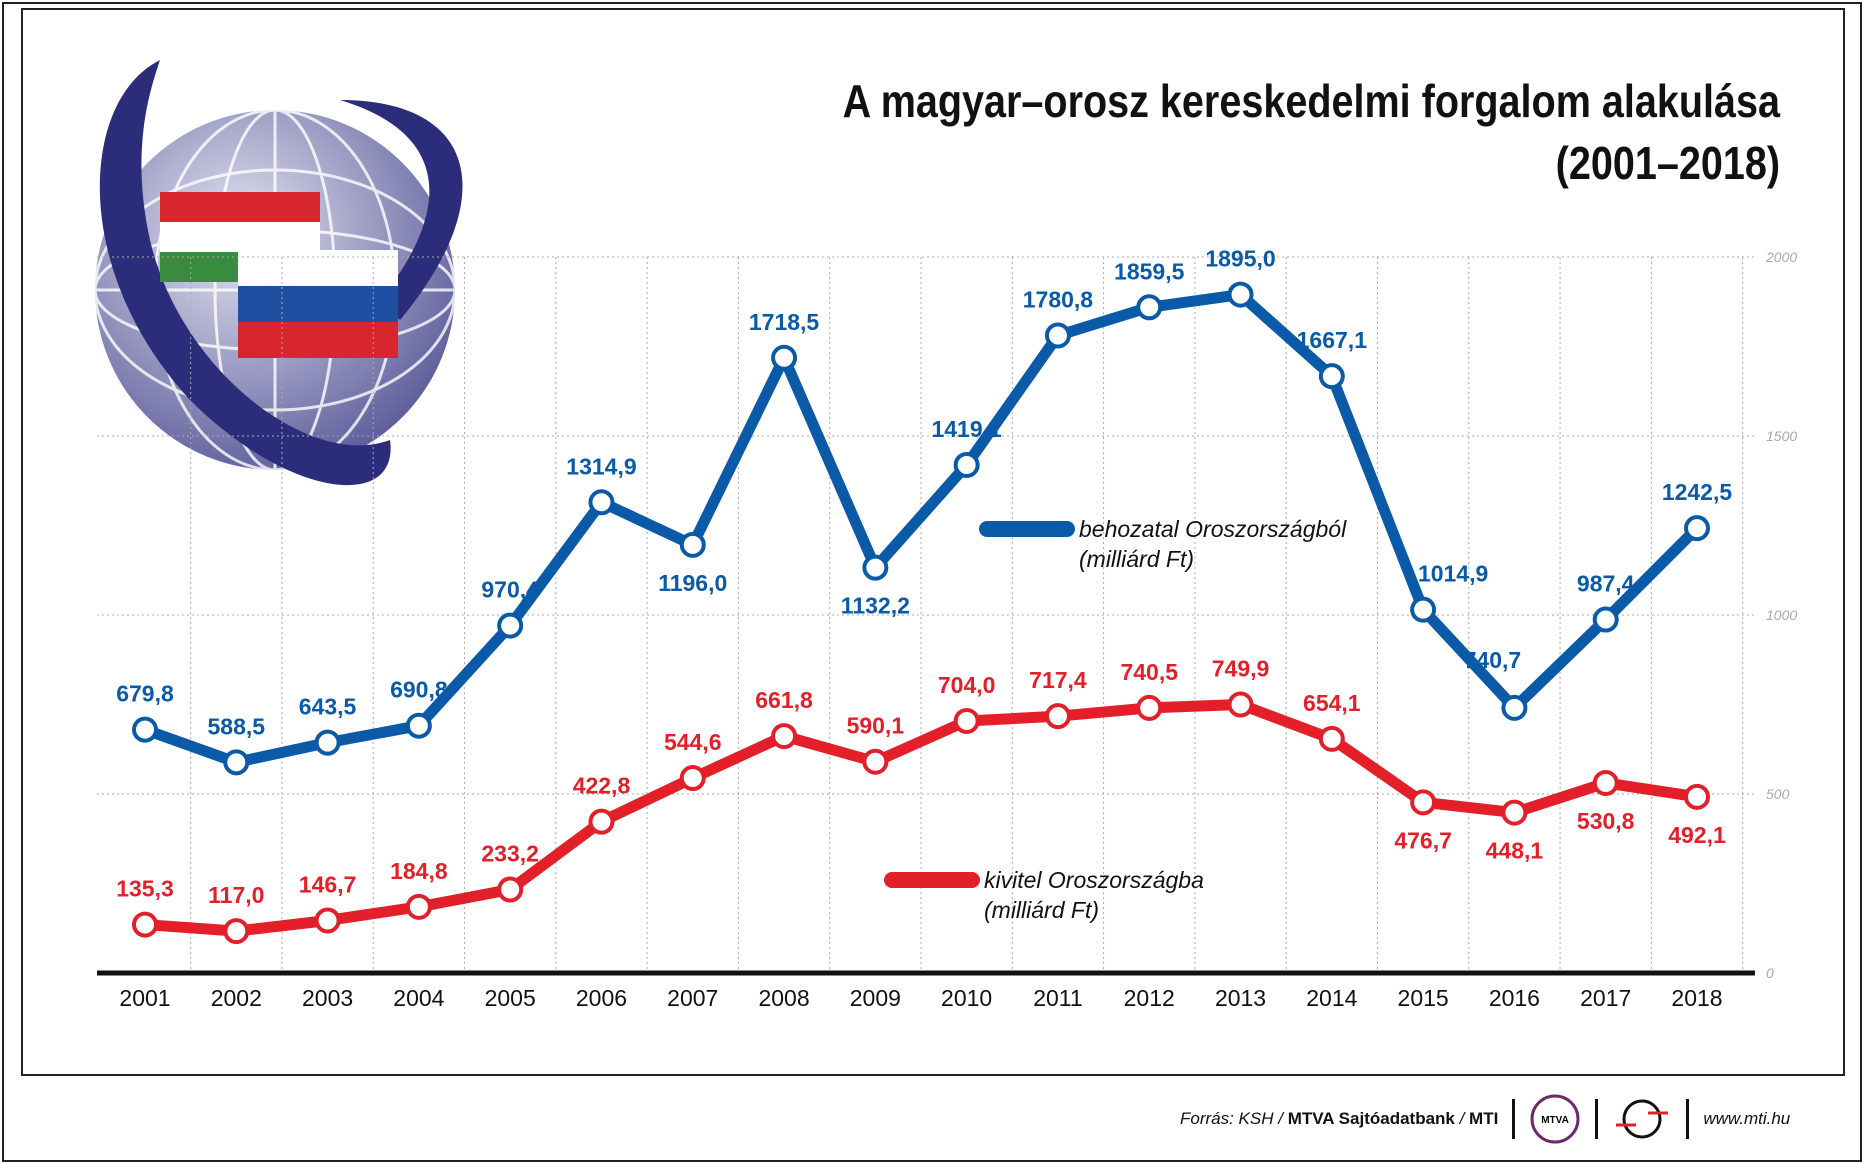  I want to click on x-tick-label: 2004, so click(418, 998).